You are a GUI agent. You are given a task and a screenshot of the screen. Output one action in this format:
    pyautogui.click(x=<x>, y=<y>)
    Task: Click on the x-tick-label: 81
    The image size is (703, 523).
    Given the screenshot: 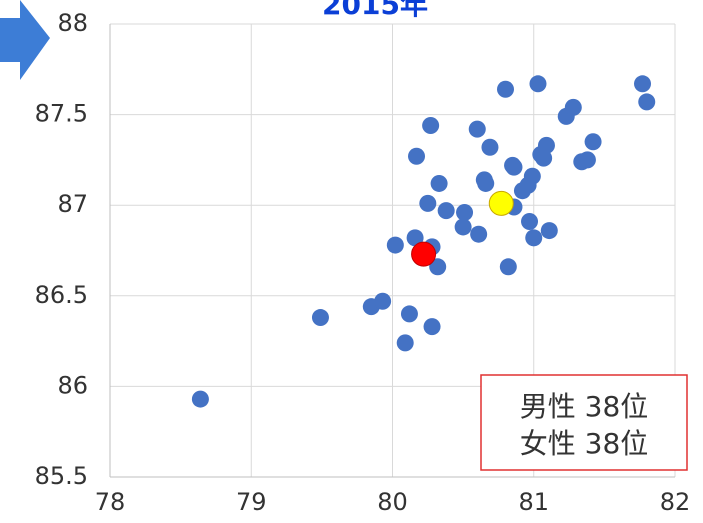 What is the action you would take?
    pyautogui.click(x=533, y=502)
    